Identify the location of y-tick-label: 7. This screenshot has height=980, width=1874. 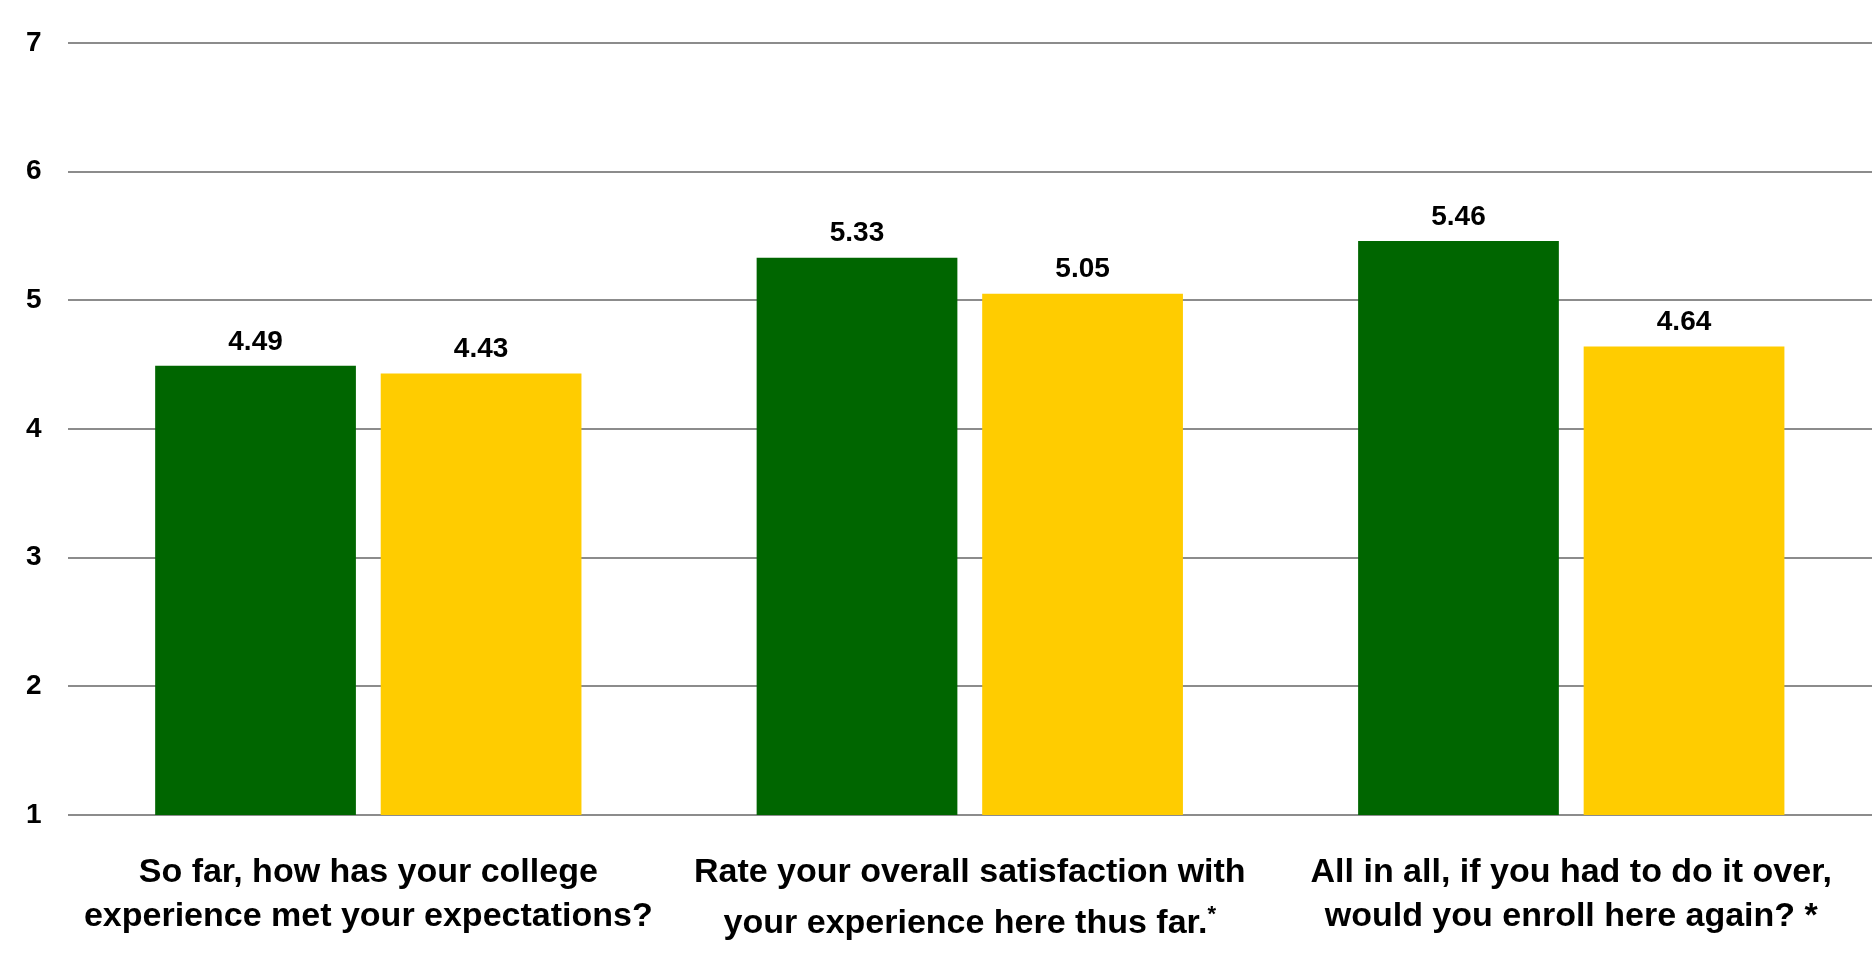
(33, 41).